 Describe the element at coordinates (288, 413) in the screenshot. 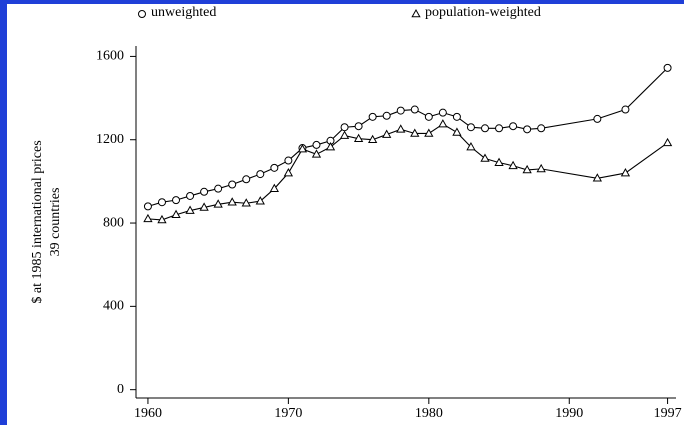

I see `x-tick-label: 1970` at that location.